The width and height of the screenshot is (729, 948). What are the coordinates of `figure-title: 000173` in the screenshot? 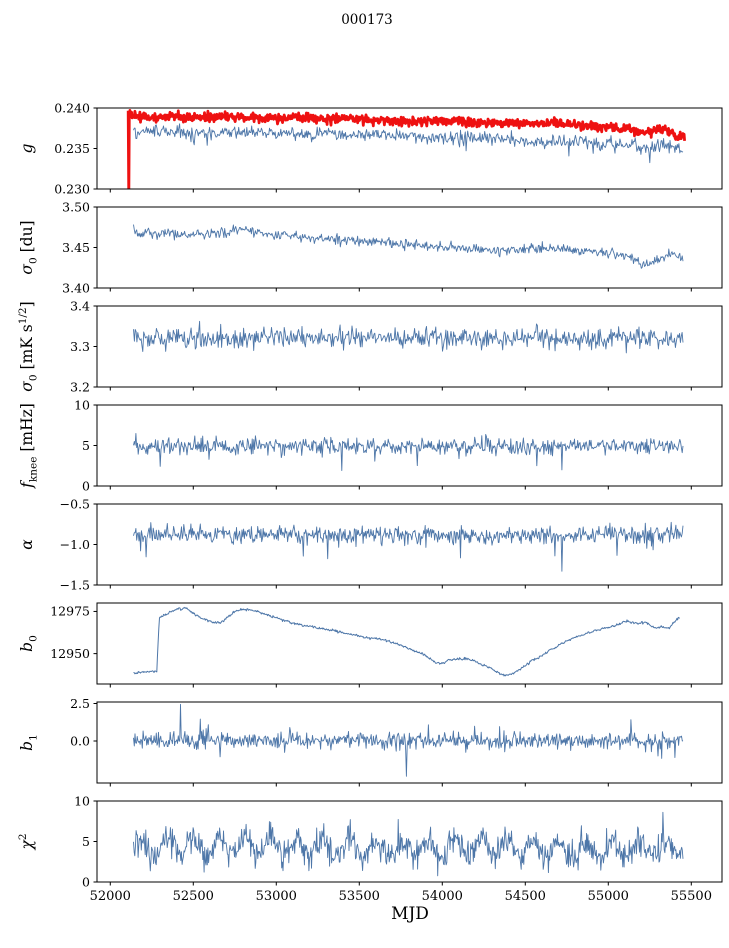 It's located at (367, 20).